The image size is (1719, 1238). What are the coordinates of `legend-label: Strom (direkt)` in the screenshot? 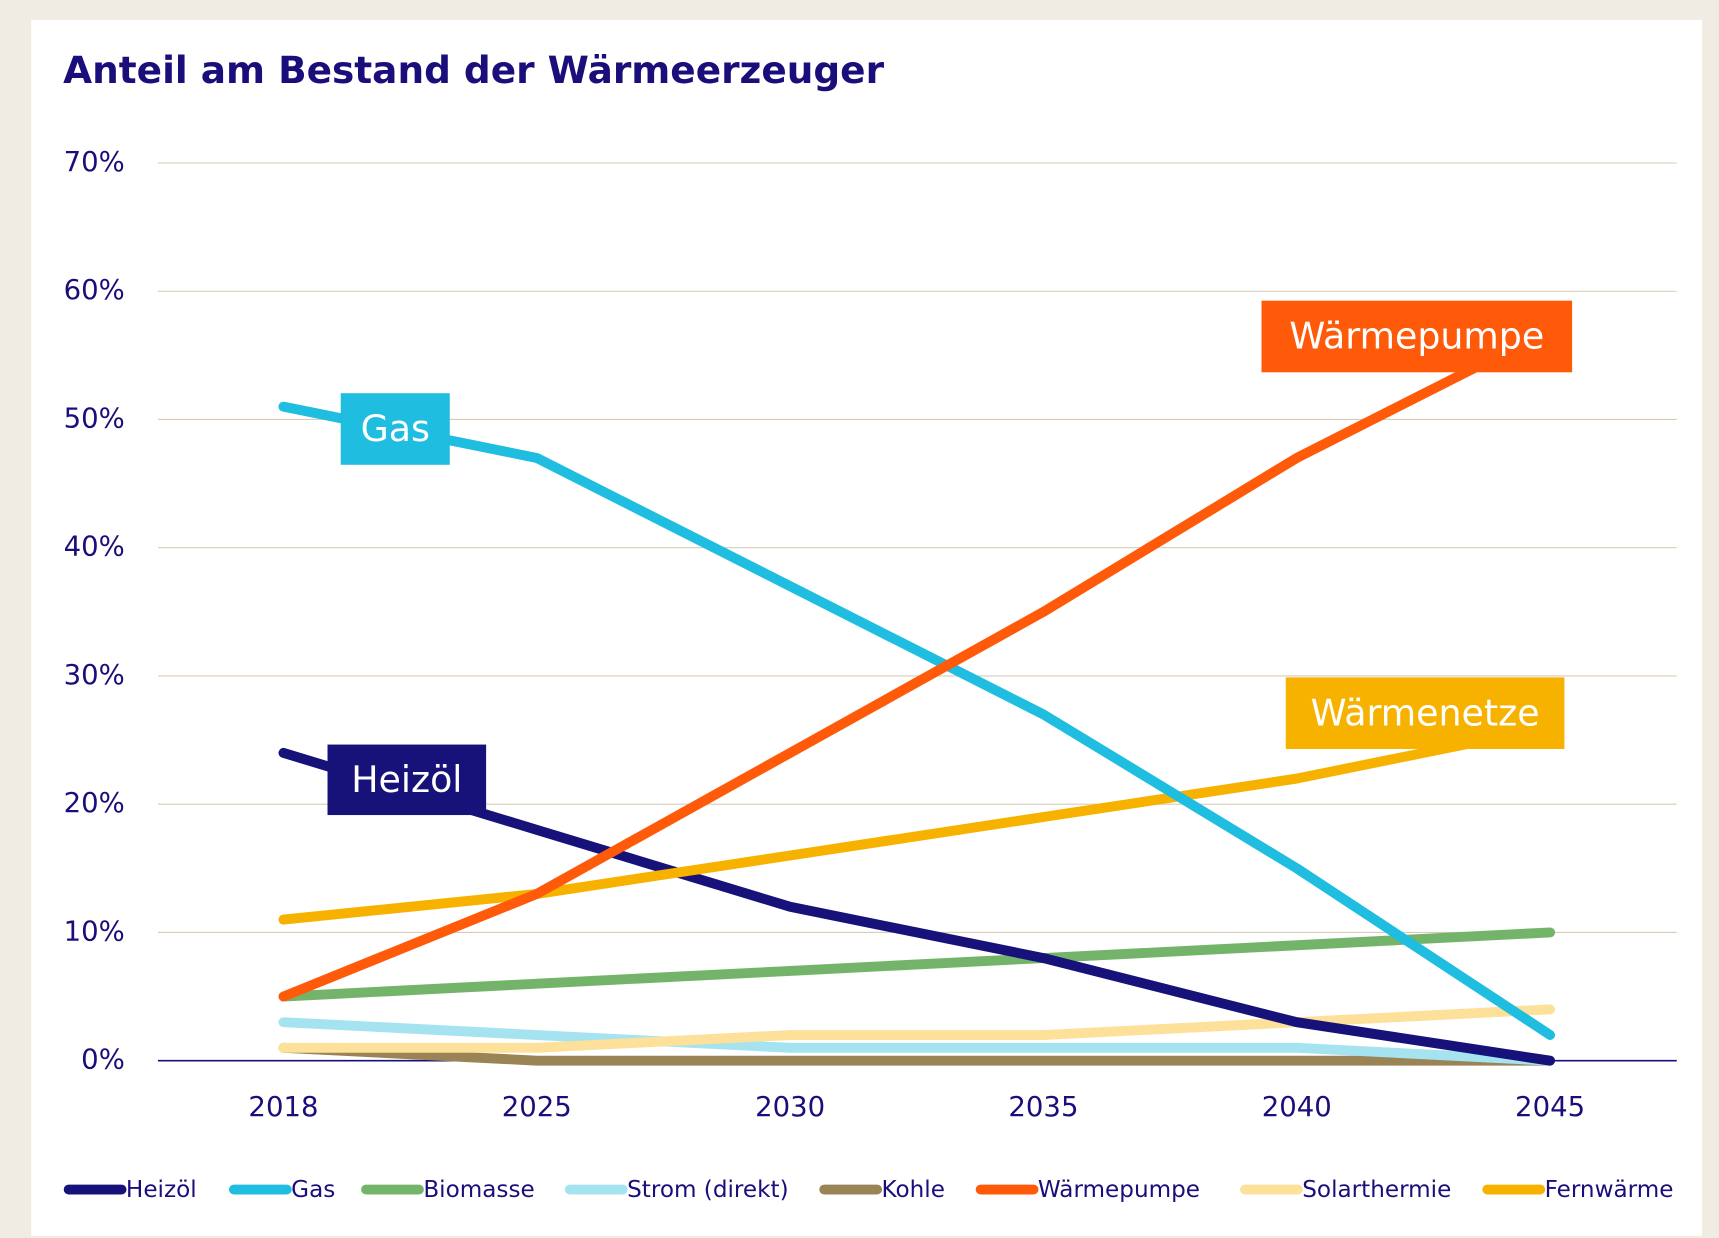 It's located at (707, 1190).